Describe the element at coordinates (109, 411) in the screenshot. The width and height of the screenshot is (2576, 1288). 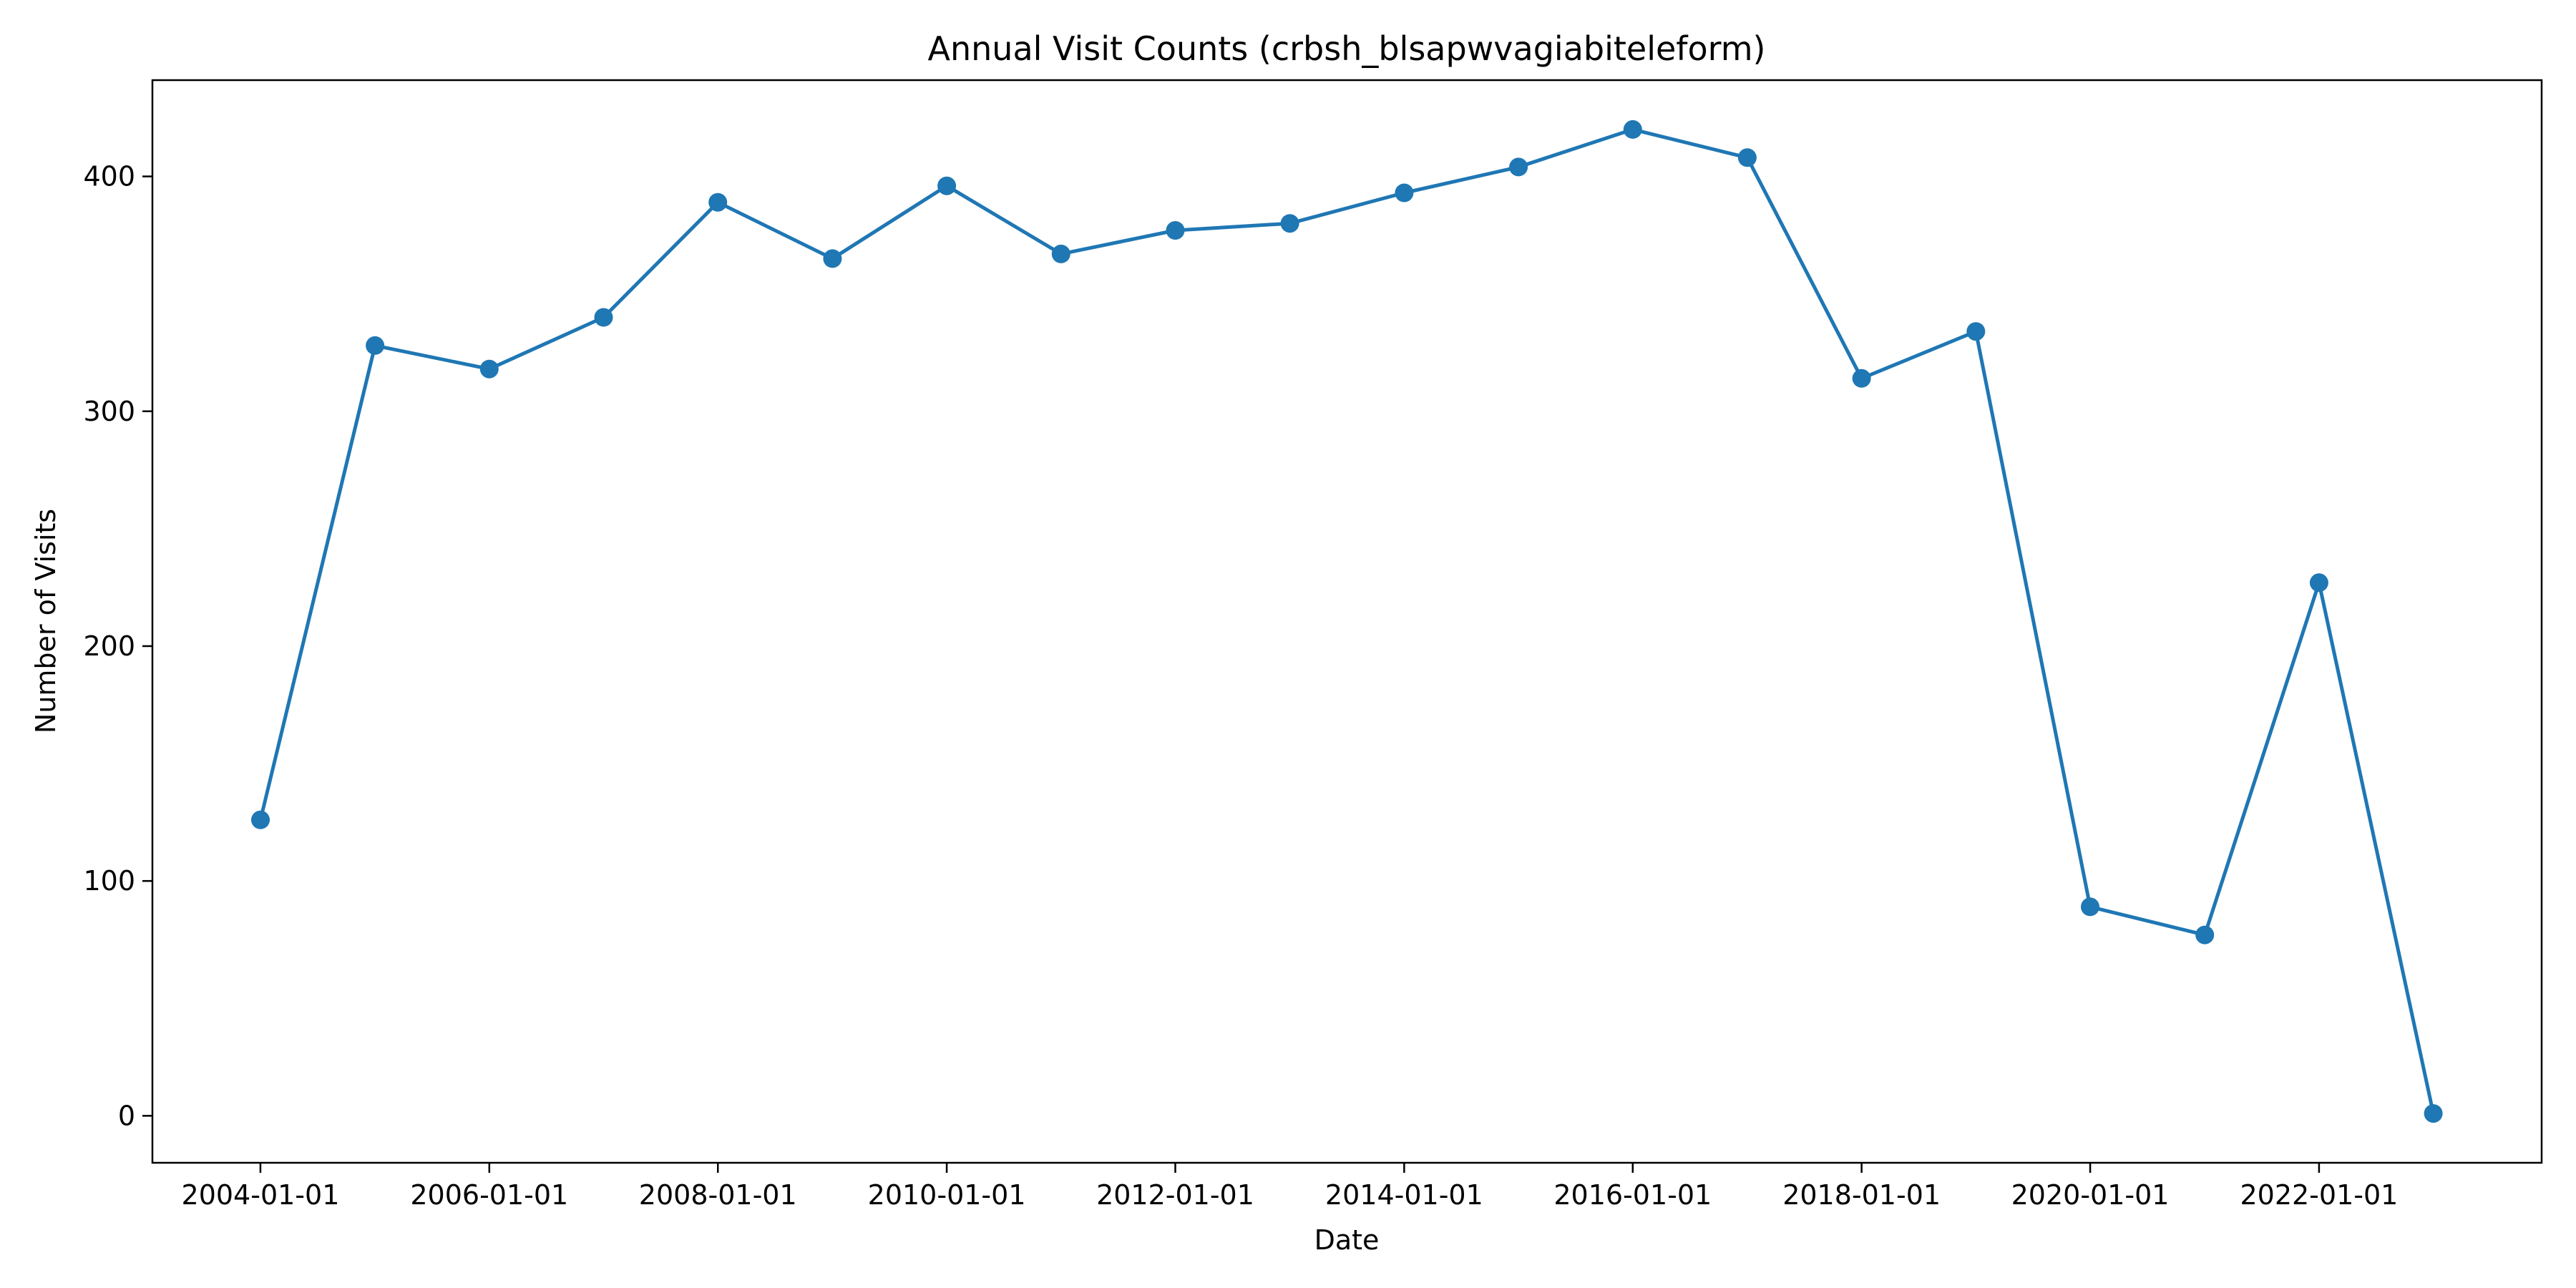
I see `y-tick-label: 300` at that location.